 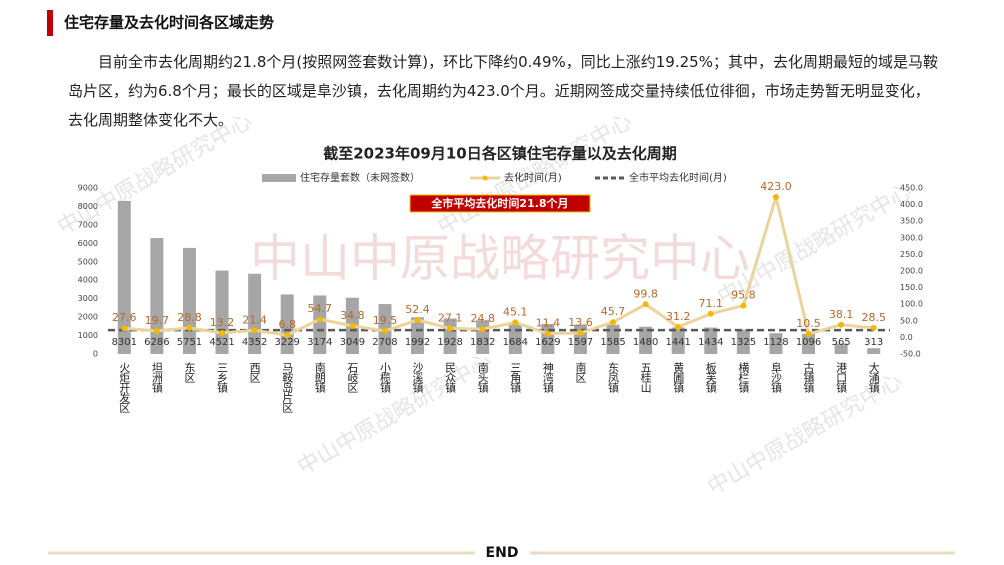 What do you see at coordinates (222, 322) in the screenshot?
I see `line-value-label: 13.2` at bounding box center [222, 322].